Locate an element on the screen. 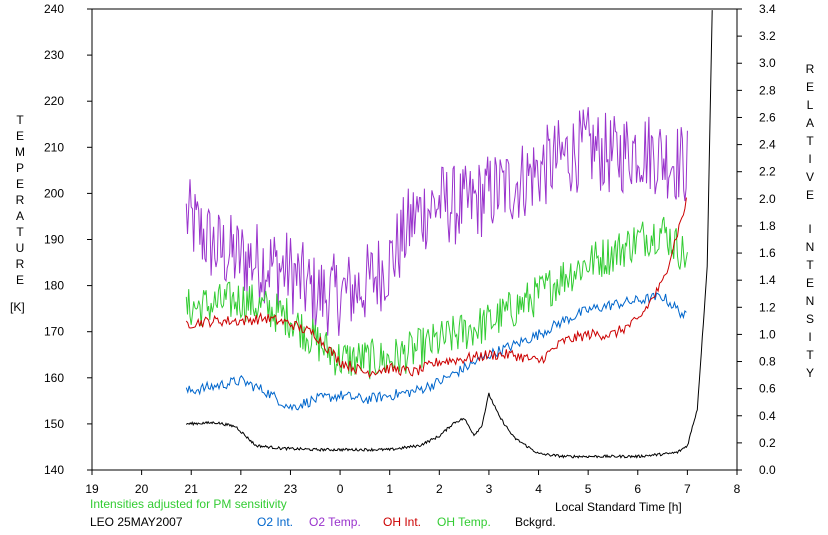 This screenshot has height=535, width=828. right-tick-label: 0.4 is located at coordinates (767, 416).